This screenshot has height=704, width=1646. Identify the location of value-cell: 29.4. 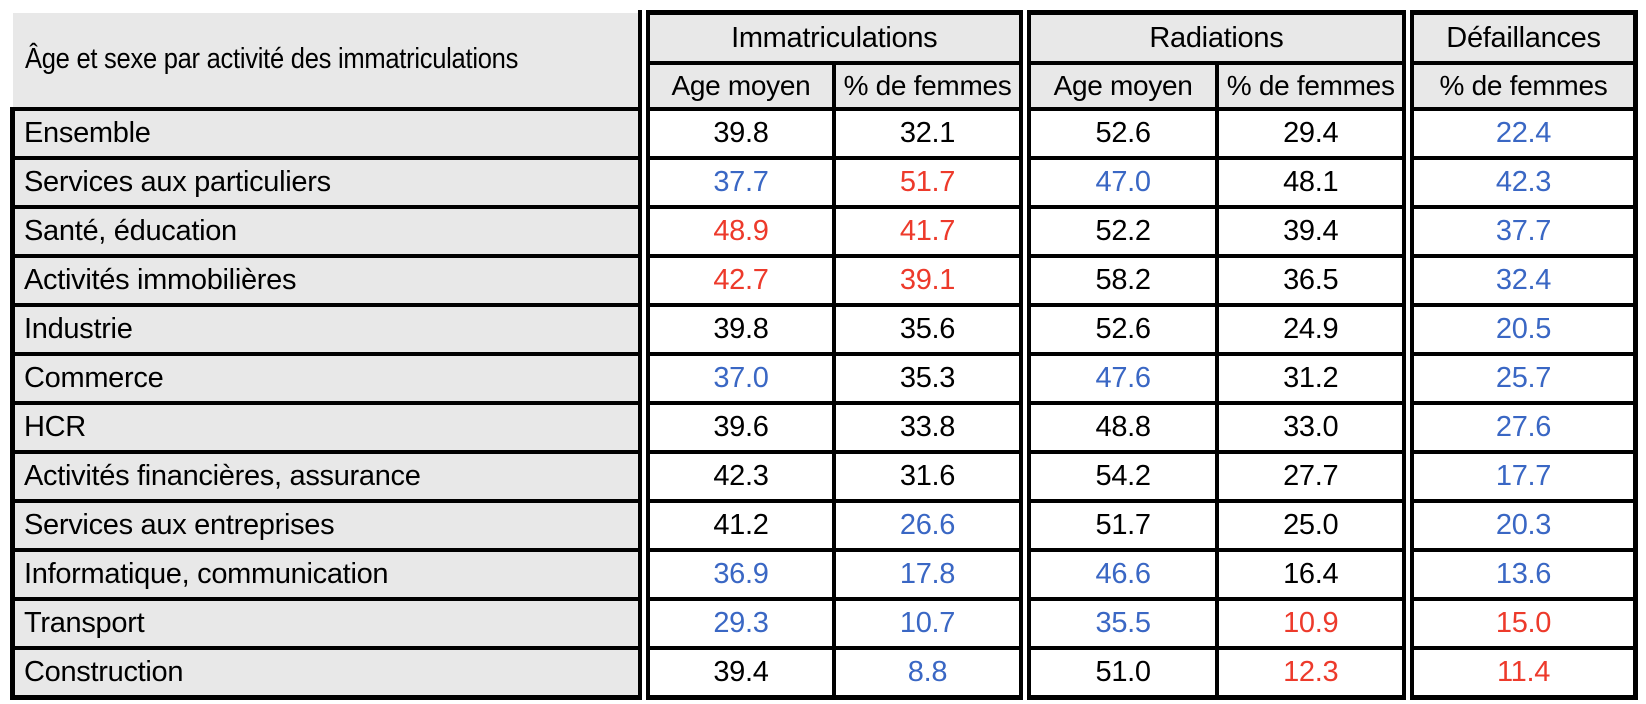
(1312, 133).